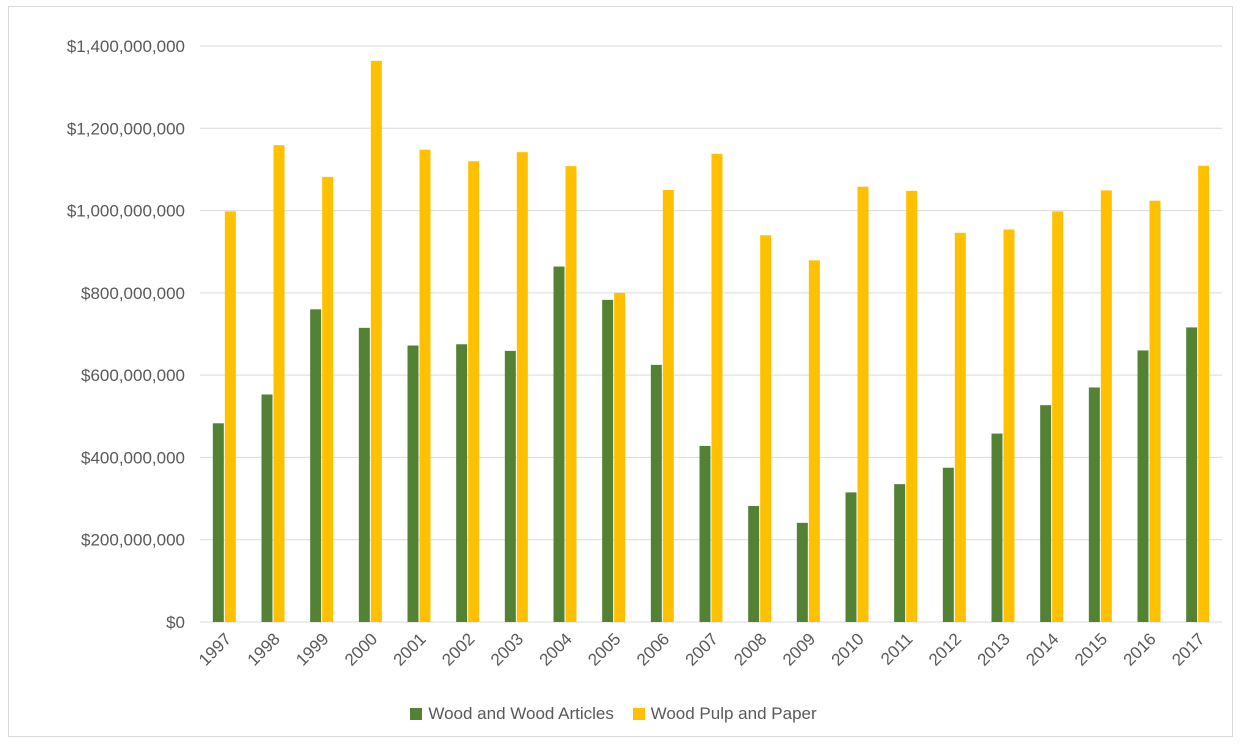 The image size is (1241, 744). Describe the element at coordinates (312, 649) in the screenshot. I see `x-tick-label: 1999` at that location.